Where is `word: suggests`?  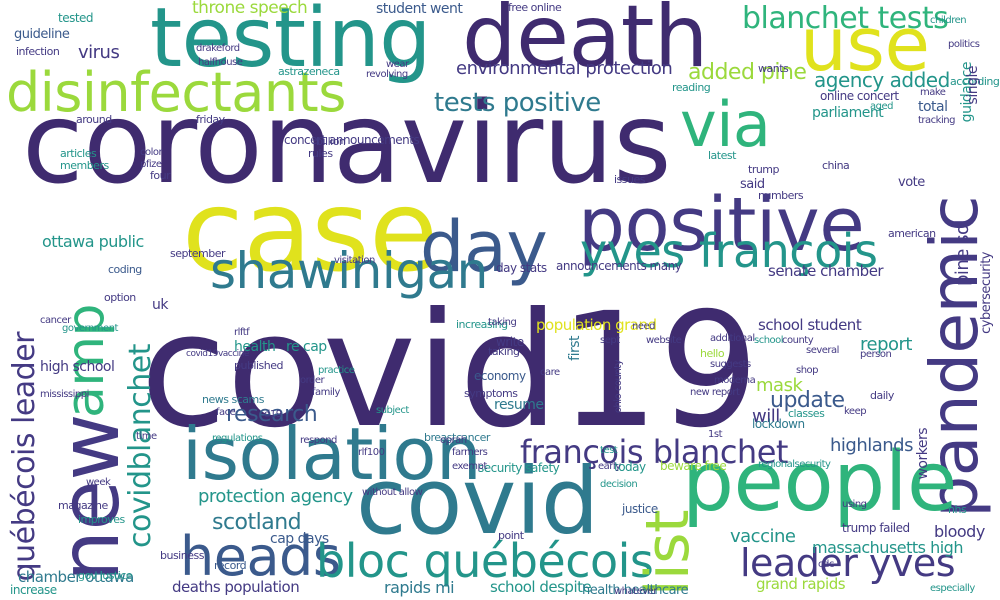 word: suggests is located at coordinates (730, 364).